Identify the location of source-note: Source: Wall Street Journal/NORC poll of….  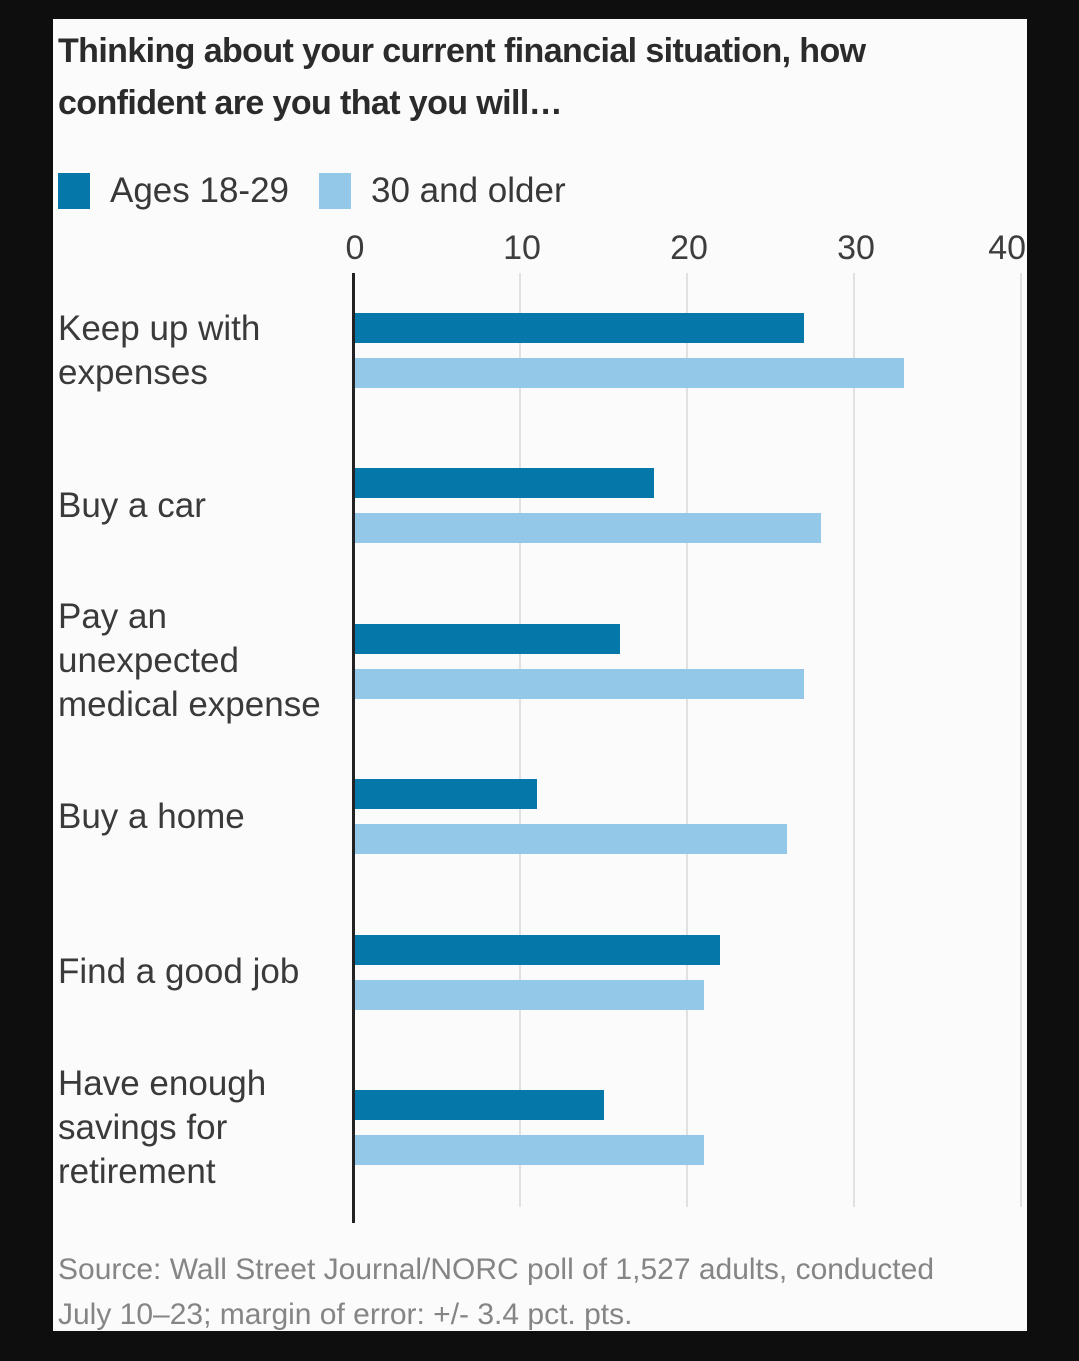
(496, 1292).